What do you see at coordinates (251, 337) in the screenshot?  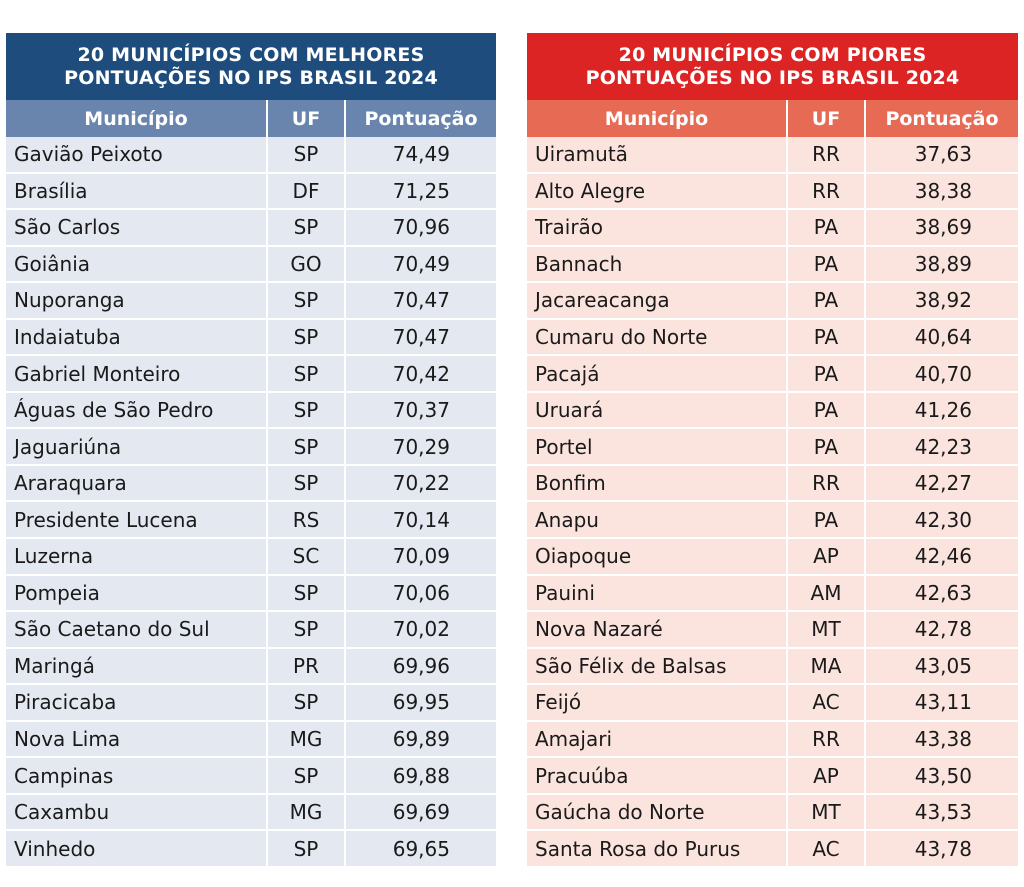 I see `table-row: Indaiatuba SP 70,47` at bounding box center [251, 337].